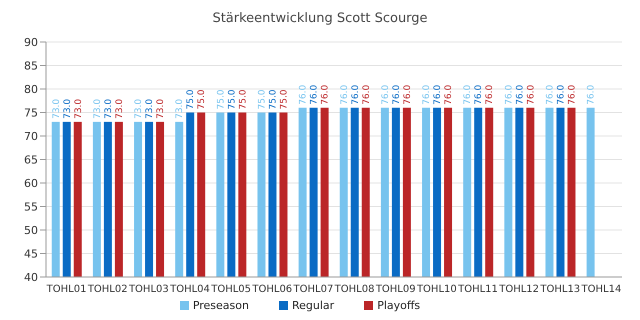 Image resolution: width=640 pixels, height=320 pixels. Describe the element at coordinates (559, 290) in the screenshot. I see `x-tick-label: TOHL13` at that location.